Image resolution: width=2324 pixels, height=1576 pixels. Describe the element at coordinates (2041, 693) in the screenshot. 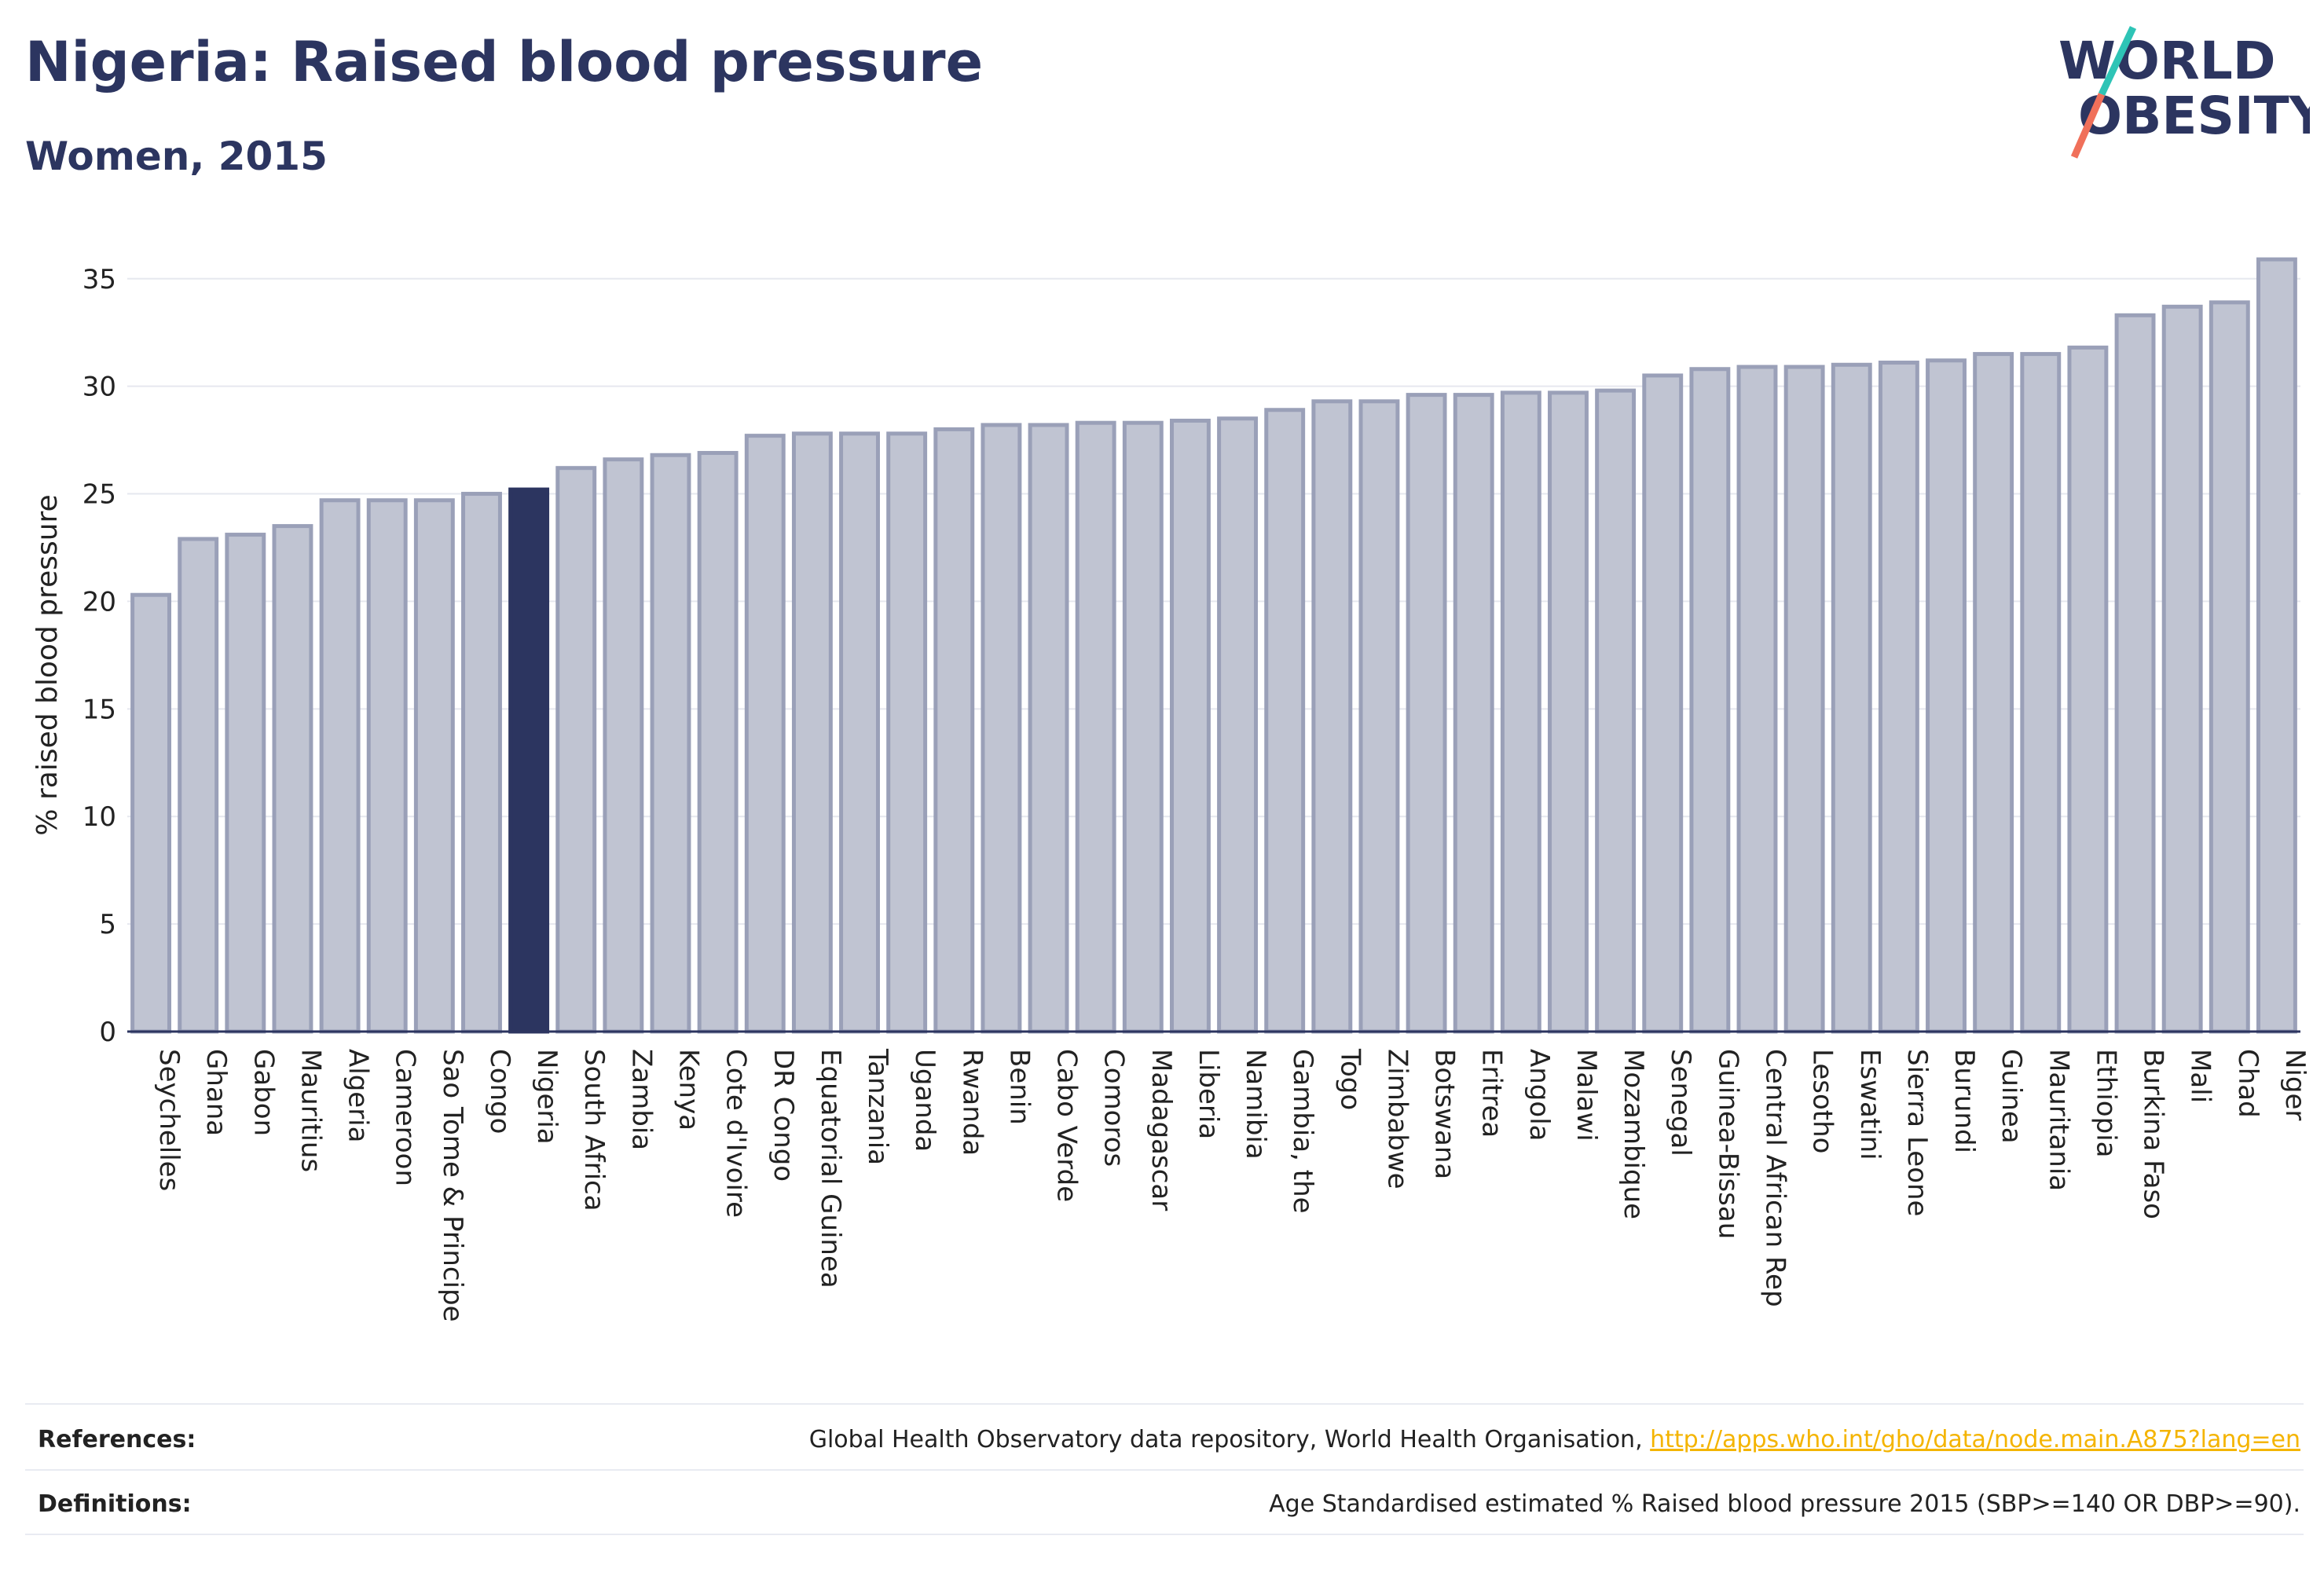

I see `bar-mauritania` at that location.